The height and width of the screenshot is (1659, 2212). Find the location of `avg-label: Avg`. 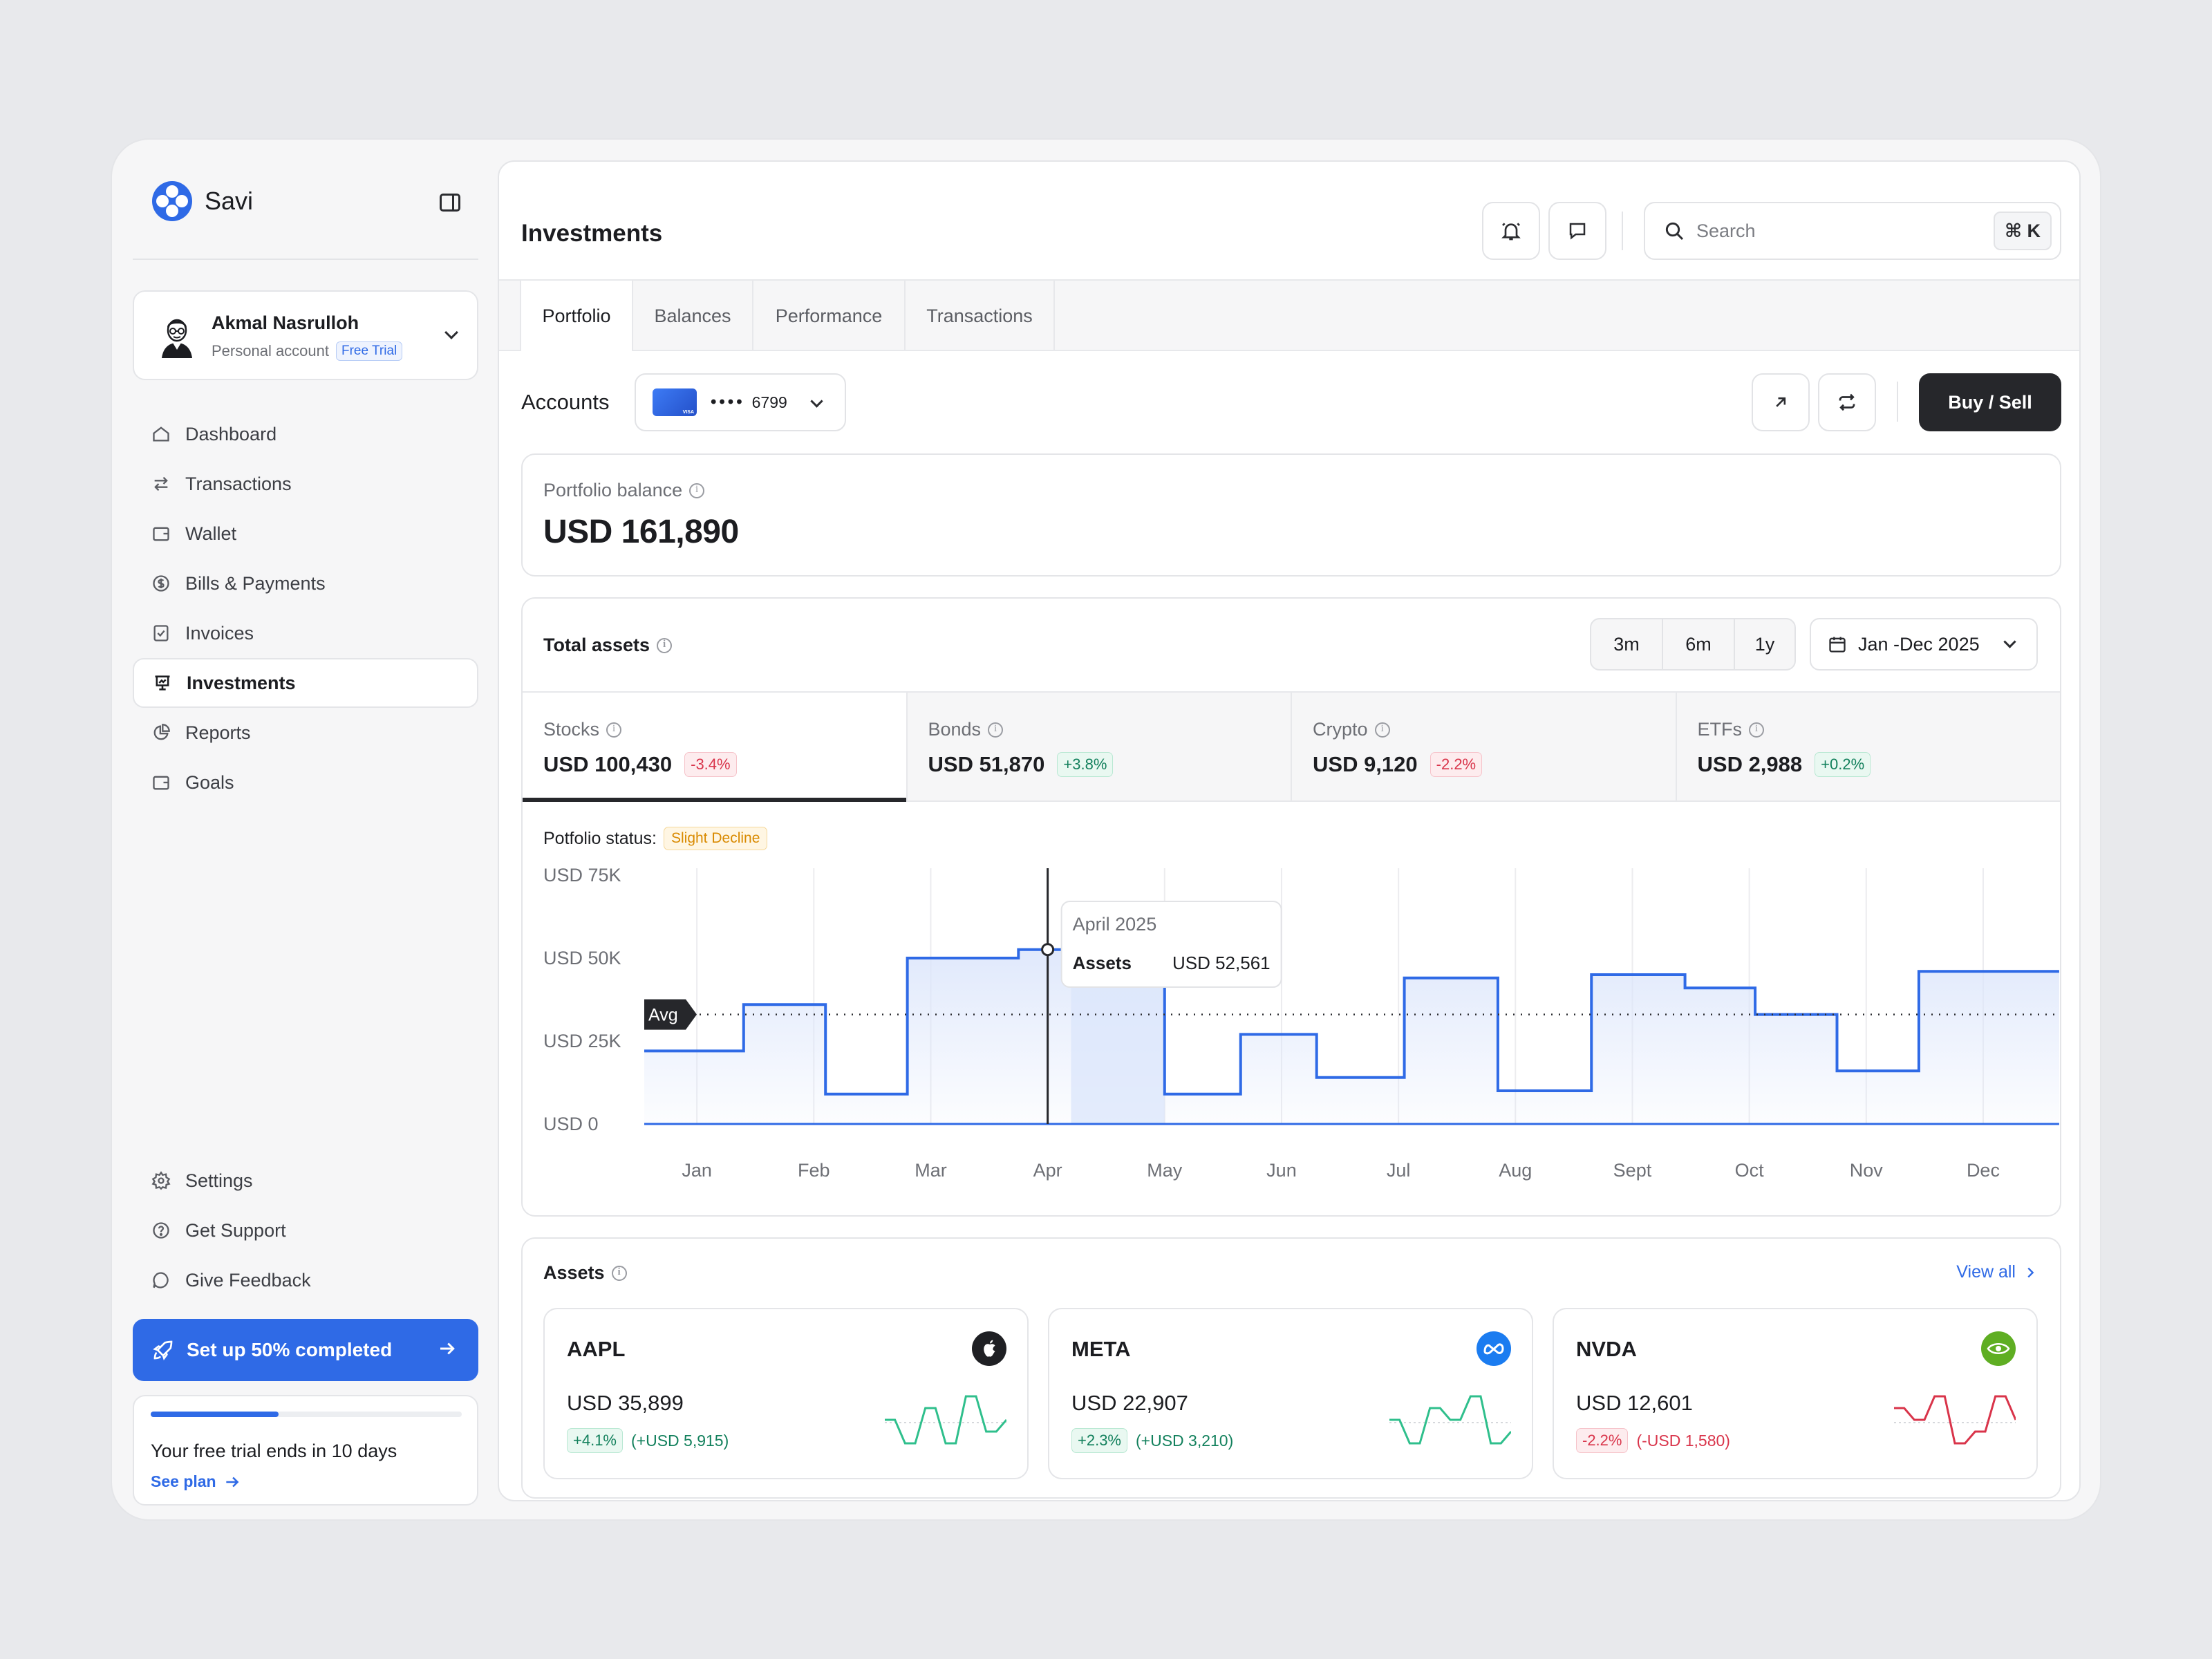

avg-label: Avg is located at coordinates (663, 1016).